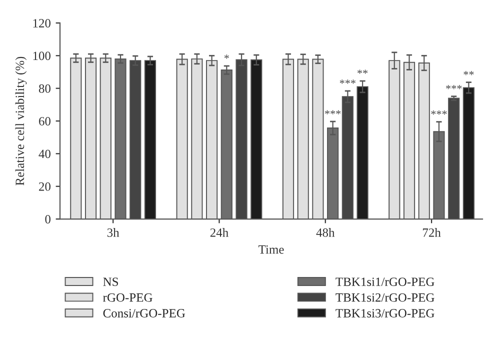 Image resolution: width=500 pixels, height=338 pixels. What do you see at coordinates (385, 313) in the screenshot?
I see `legend-label: TBK1si3/rGO-PEG` at bounding box center [385, 313].